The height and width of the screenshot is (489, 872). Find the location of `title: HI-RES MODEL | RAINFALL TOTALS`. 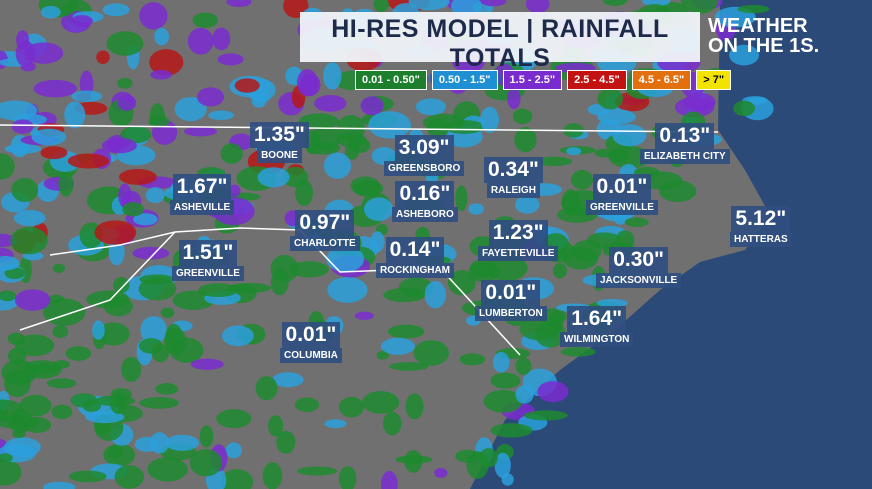

title: HI-RES MODEL | RAINFALL TOTALS is located at coordinates (500, 43).